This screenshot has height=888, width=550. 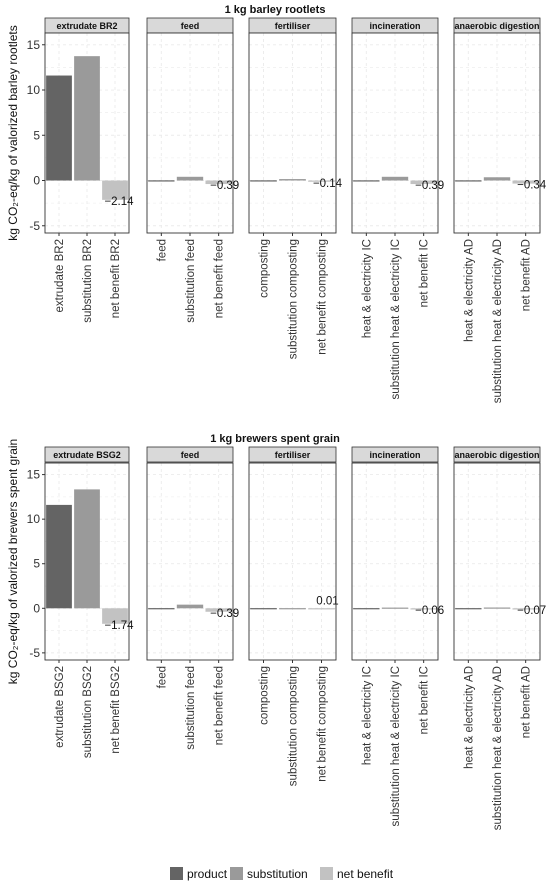 I want to click on bar-composting, so click(x=263, y=609).